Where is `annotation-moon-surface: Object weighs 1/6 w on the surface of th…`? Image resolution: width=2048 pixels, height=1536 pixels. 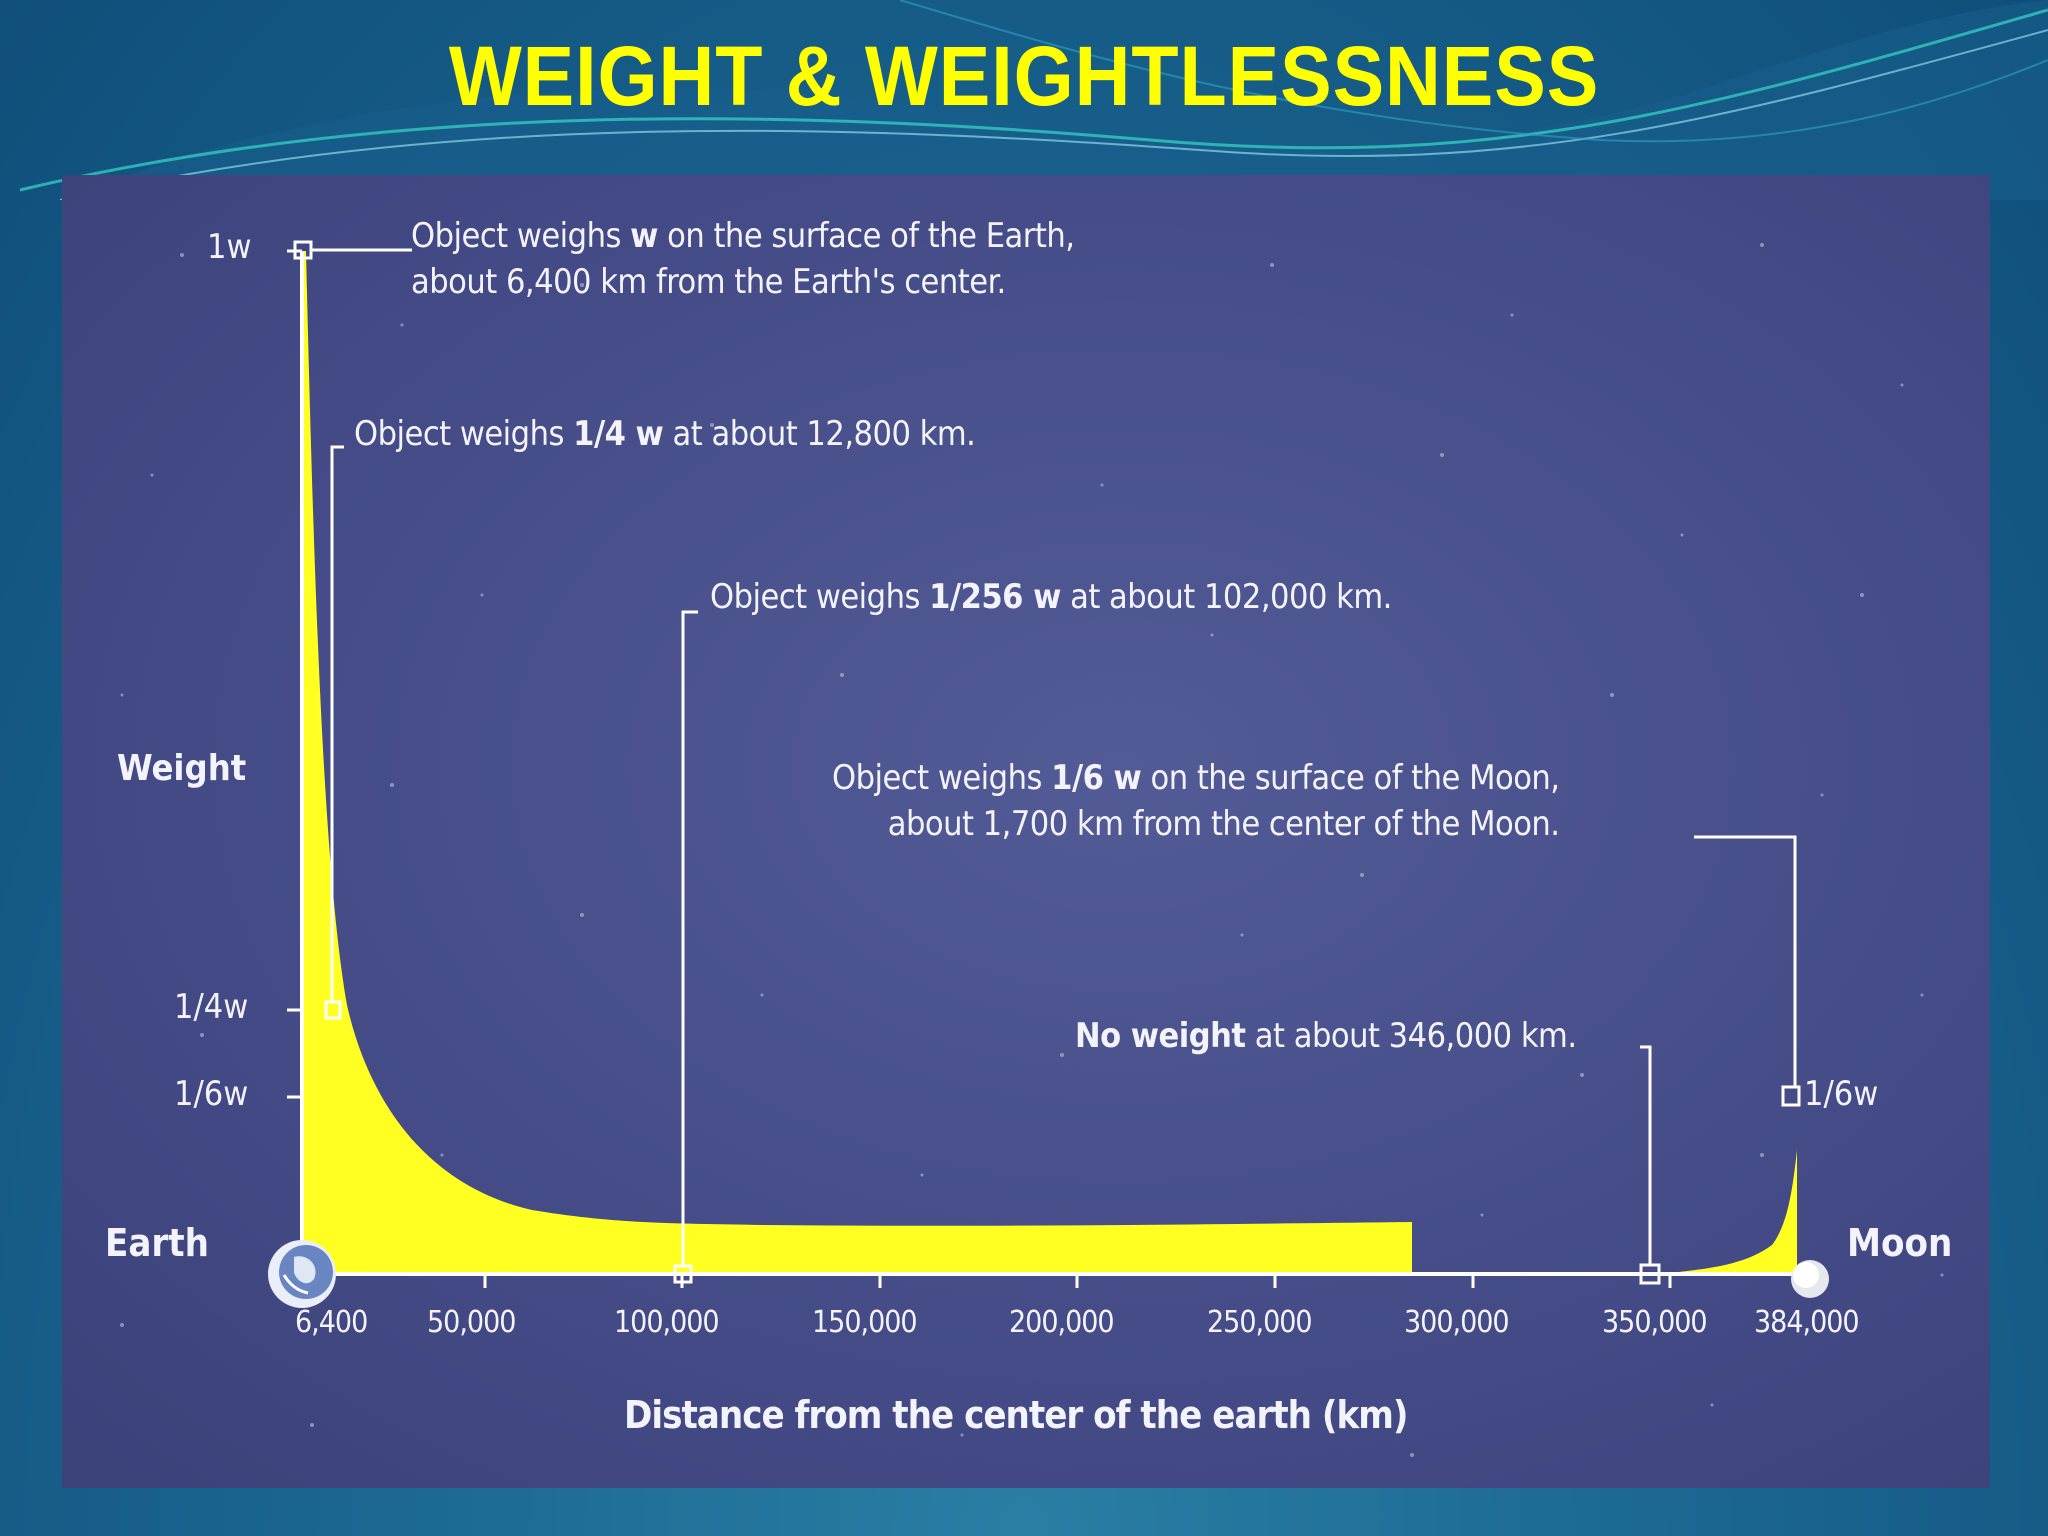 annotation-moon-surface: Object weighs 1/6 w on the surface of th… is located at coordinates (1196, 801).